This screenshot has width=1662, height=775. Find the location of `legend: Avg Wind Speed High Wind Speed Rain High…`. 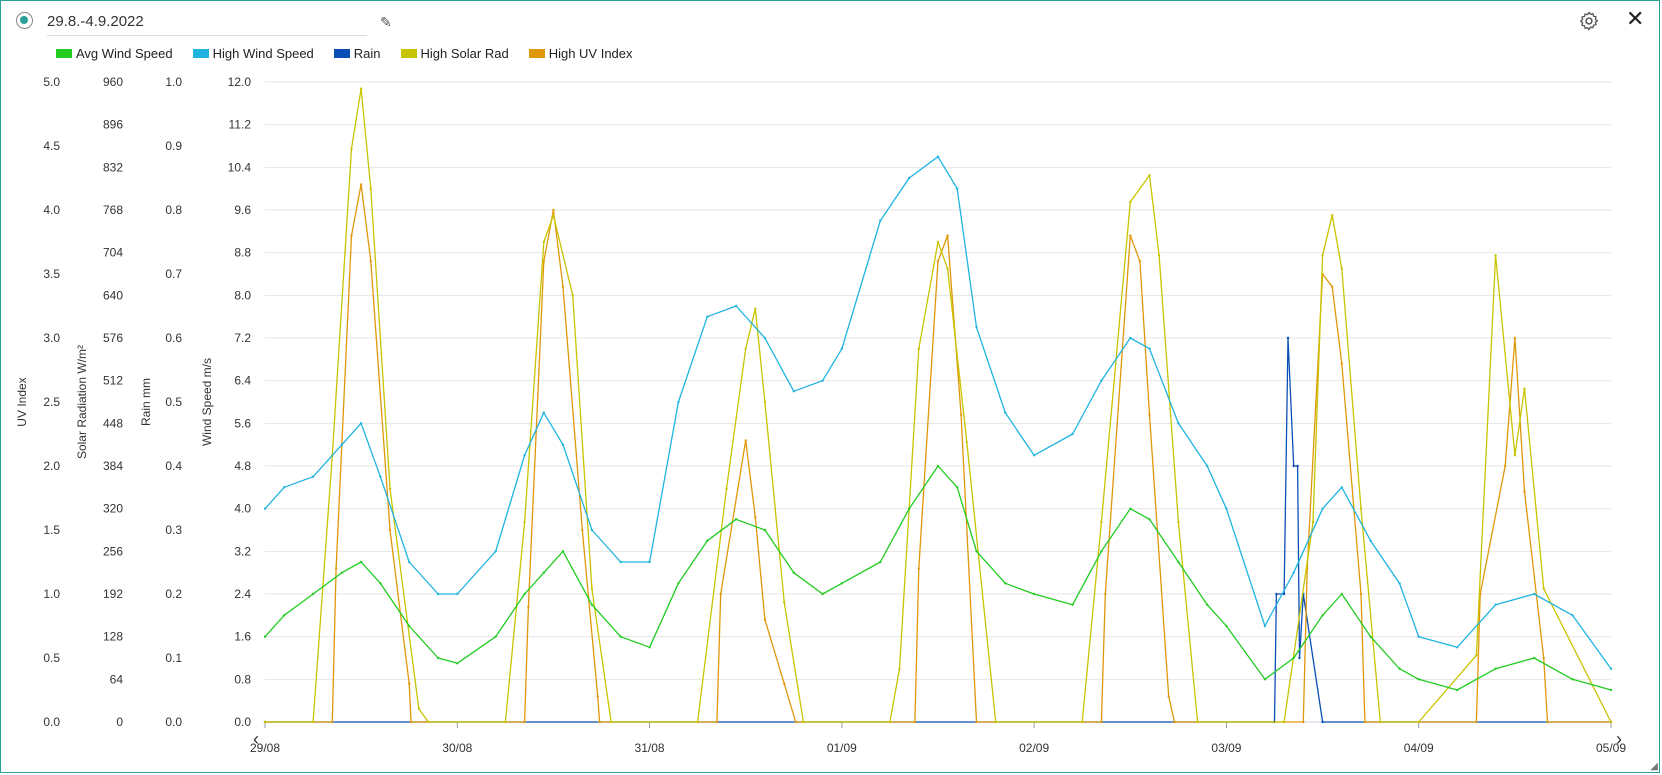

legend: Avg Wind Speed High Wind Speed Rain High… is located at coordinates (344, 53).